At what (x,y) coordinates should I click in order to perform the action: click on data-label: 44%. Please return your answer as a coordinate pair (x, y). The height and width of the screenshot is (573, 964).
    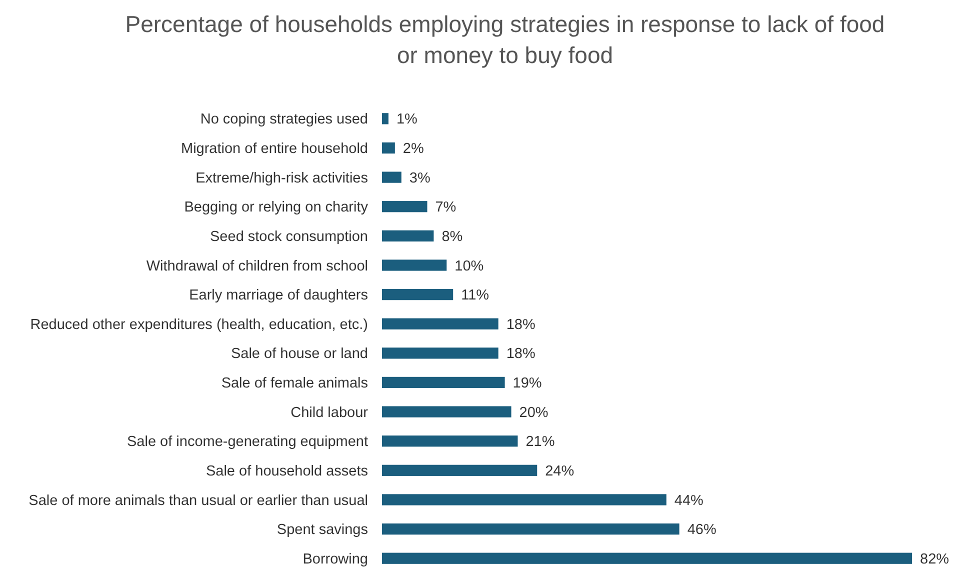
    Looking at the image, I should click on (689, 500).